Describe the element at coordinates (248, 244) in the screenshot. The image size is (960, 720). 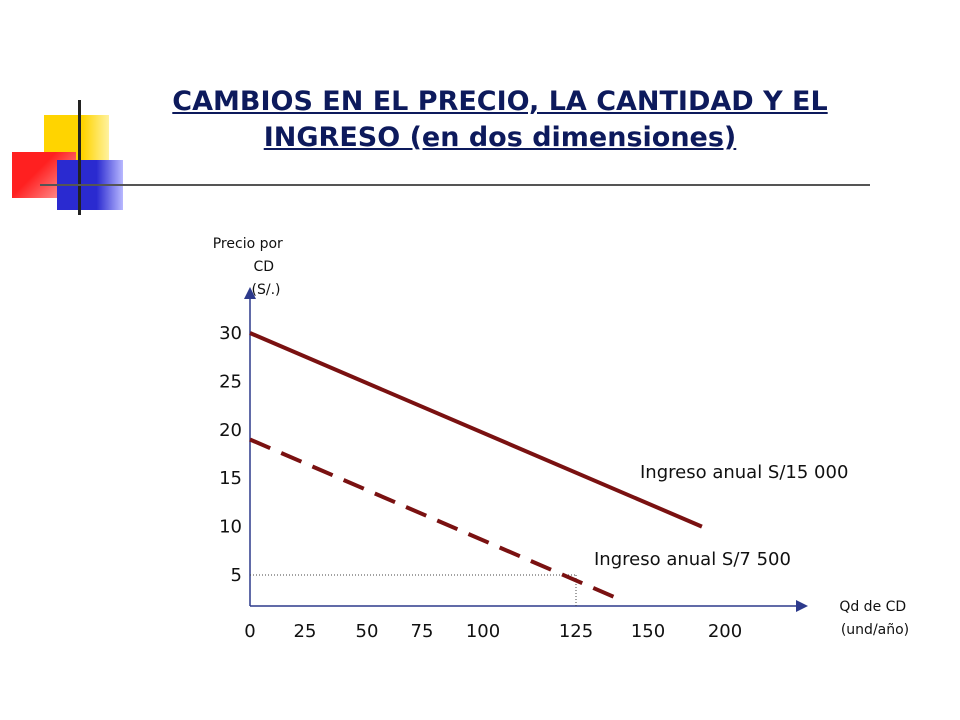
I see `y-axis-label-line: Precio por` at that location.